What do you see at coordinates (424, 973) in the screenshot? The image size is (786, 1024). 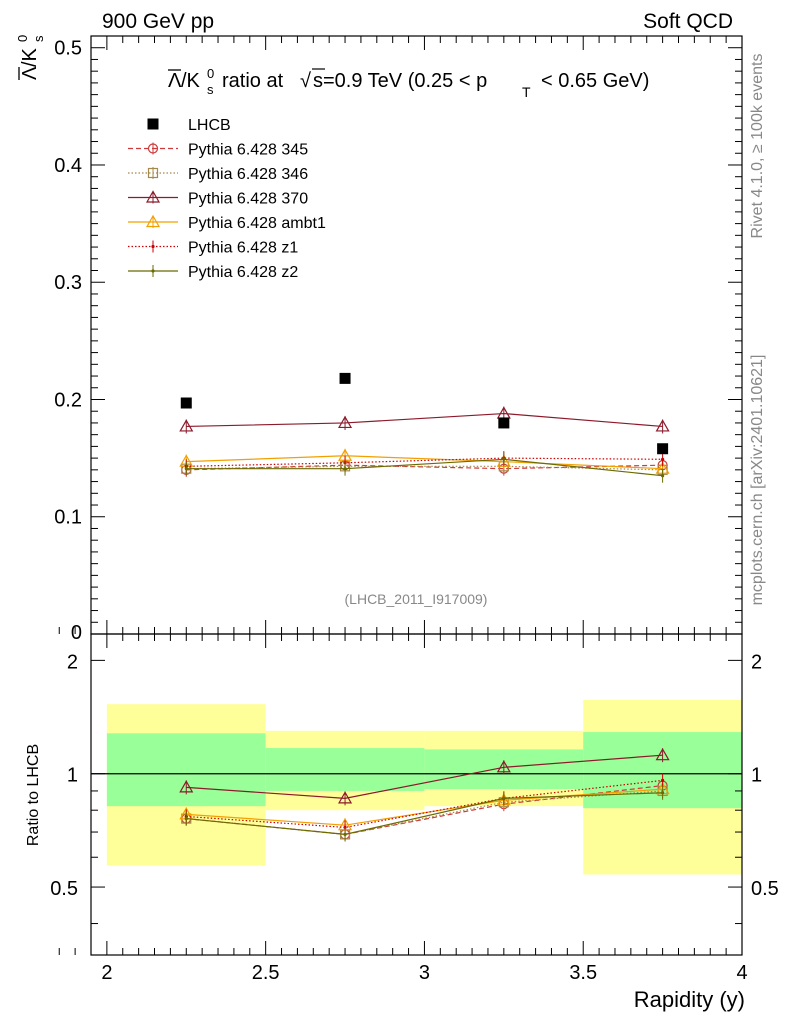 I see `x-tick-label-2: 3` at bounding box center [424, 973].